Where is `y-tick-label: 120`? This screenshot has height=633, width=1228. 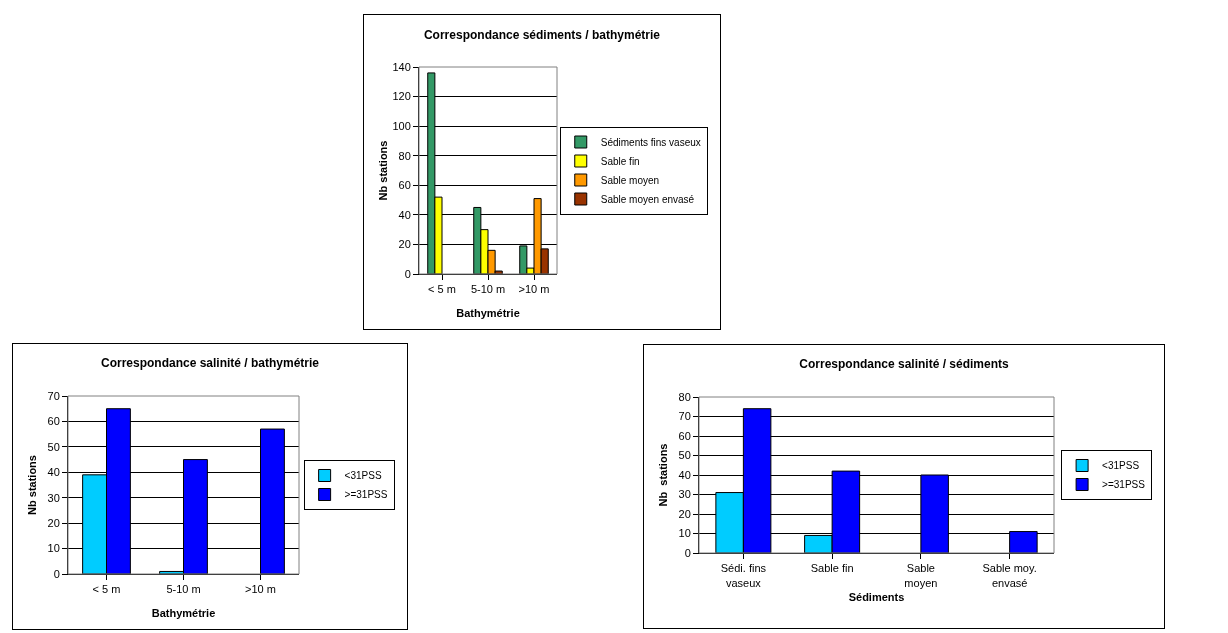
y-tick-label: 120 is located at coordinates (401, 96).